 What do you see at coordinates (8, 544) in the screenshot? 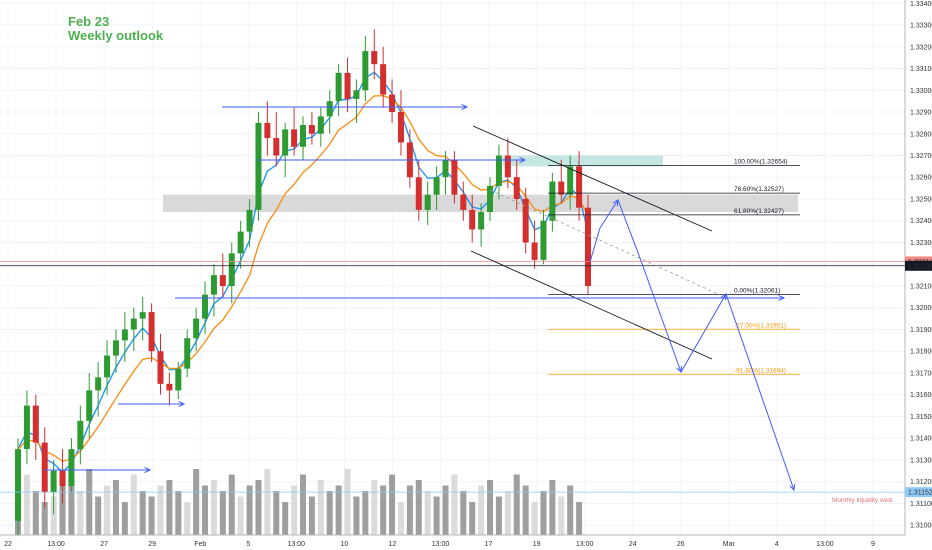
I see `x-tick-label: 22` at bounding box center [8, 544].